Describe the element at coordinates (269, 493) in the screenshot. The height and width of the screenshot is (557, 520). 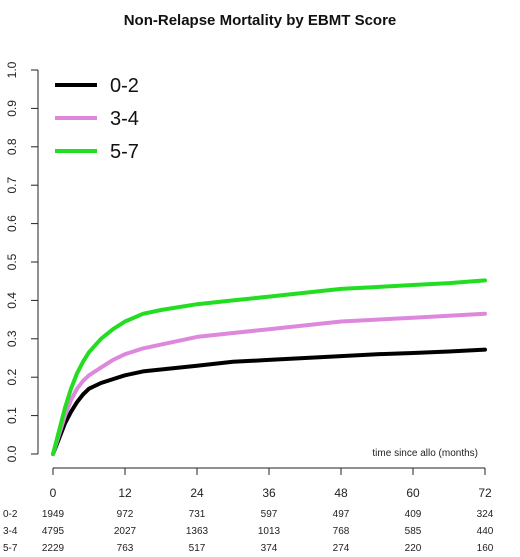
I see `x-tick-label: 36` at that location.